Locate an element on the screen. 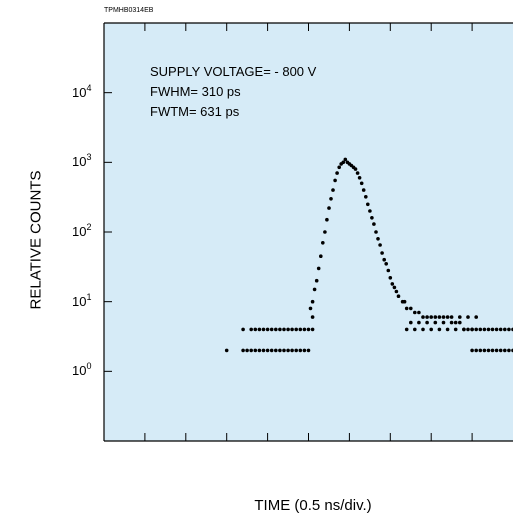 Image resolution: width=513 pixels, height=523 pixels. annotation-fwhm: FWHM= 310 ps is located at coordinates (195, 91).